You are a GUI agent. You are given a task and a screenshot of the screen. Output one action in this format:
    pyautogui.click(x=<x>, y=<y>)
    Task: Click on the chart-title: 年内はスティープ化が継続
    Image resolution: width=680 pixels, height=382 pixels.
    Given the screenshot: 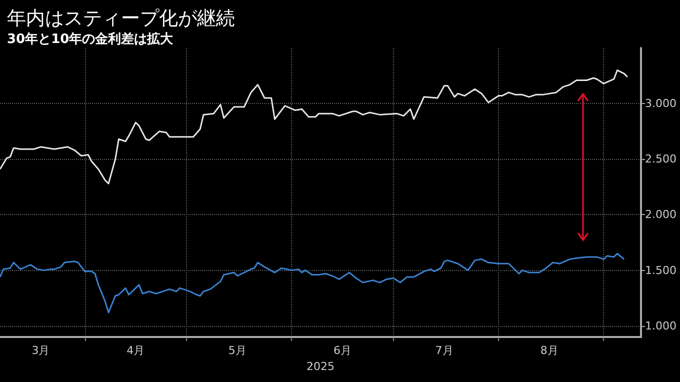 What is the action you would take?
    pyautogui.click(x=121, y=19)
    